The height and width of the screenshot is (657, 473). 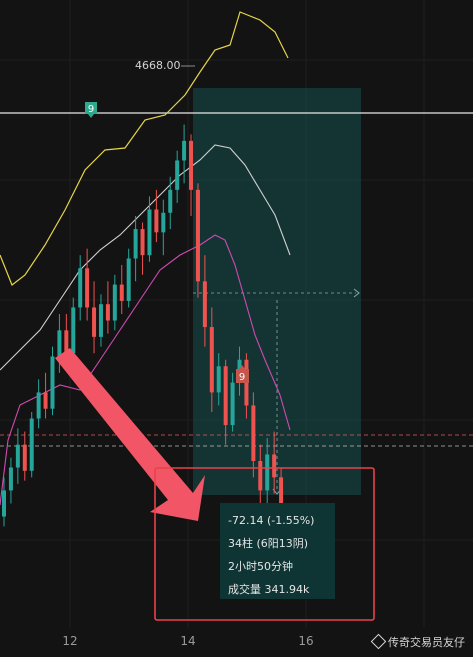 What do you see at coordinates (378, 641) in the screenshot?
I see `logo-icon` at bounding box center [378, 641].